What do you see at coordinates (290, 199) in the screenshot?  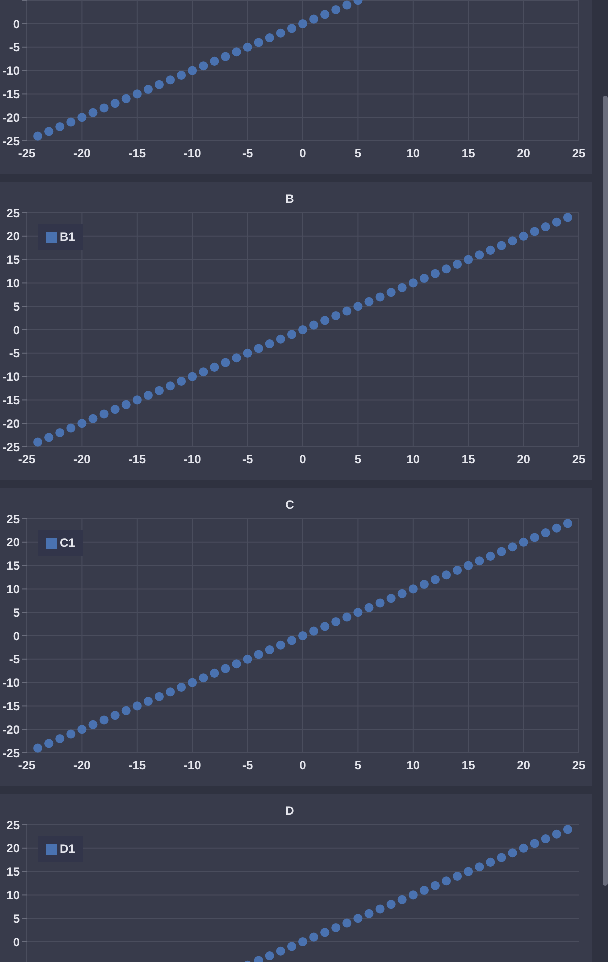 I see `chart-title: B` at bounding box center [290, 199].